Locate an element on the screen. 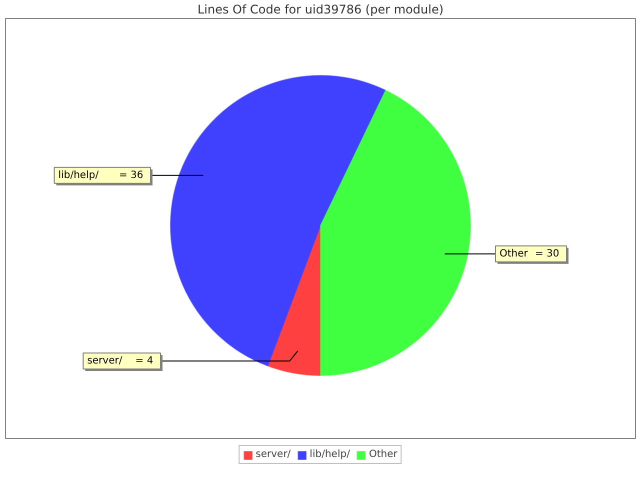 The image size is (640, 480). legend-label: Other is located at coordinates (383, 454).